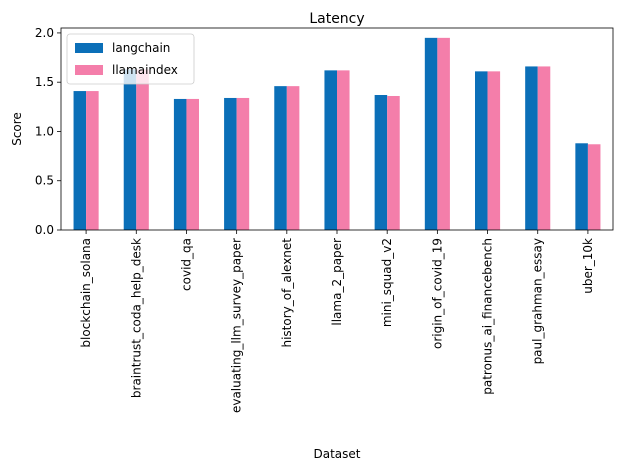 Image resolution: width=623 pixels, height=472 pixels. Describe the element at coordinates (44, 230) in the screenshot. I see `y-tick-label: 0.0` at that location.